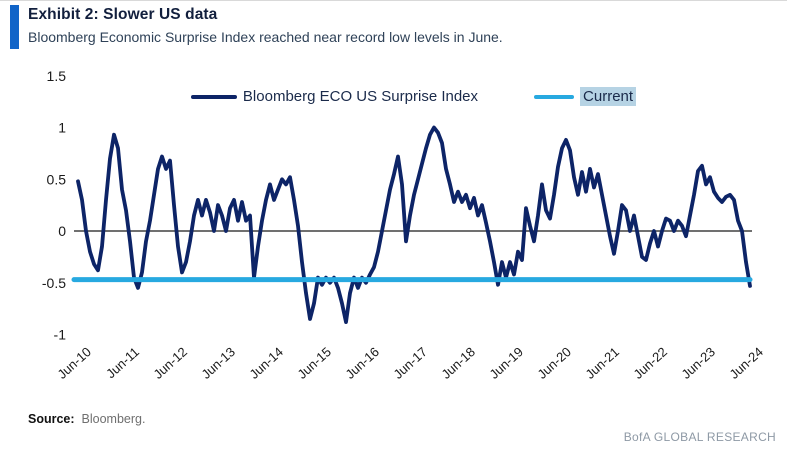 Image resolution: width=787 pixels, height=461 pixels. What do you see at coordinates (113, 419) in the screenshot?
I see `source-text: Bloomberg.` at bounding box center [113, 419].